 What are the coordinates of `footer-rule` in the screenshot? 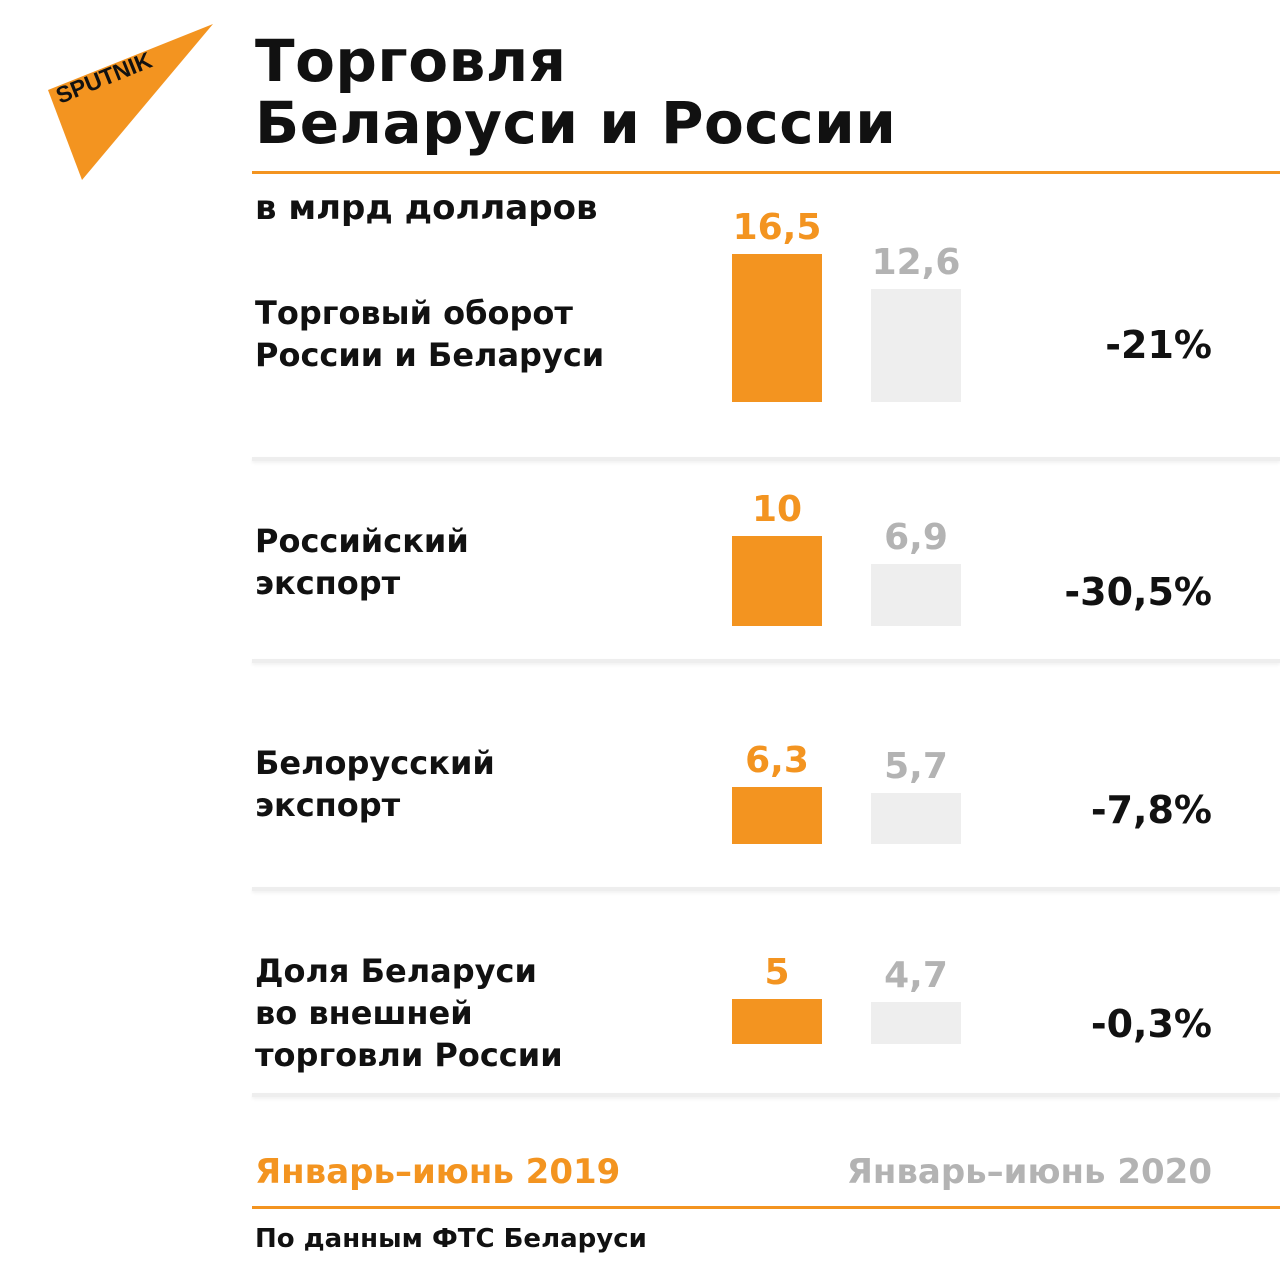 It's located at (766, 1207).